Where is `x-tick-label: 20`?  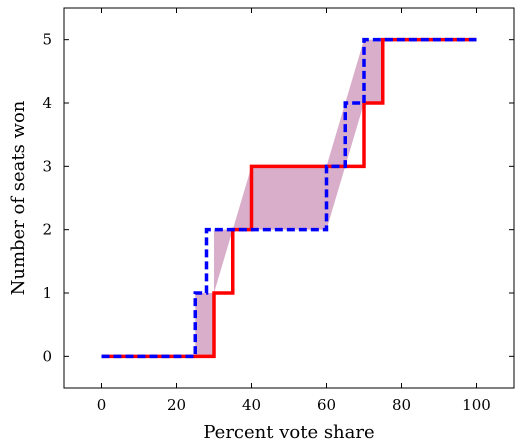
x-tick-label: 20 is located at coordinates (176, 405).